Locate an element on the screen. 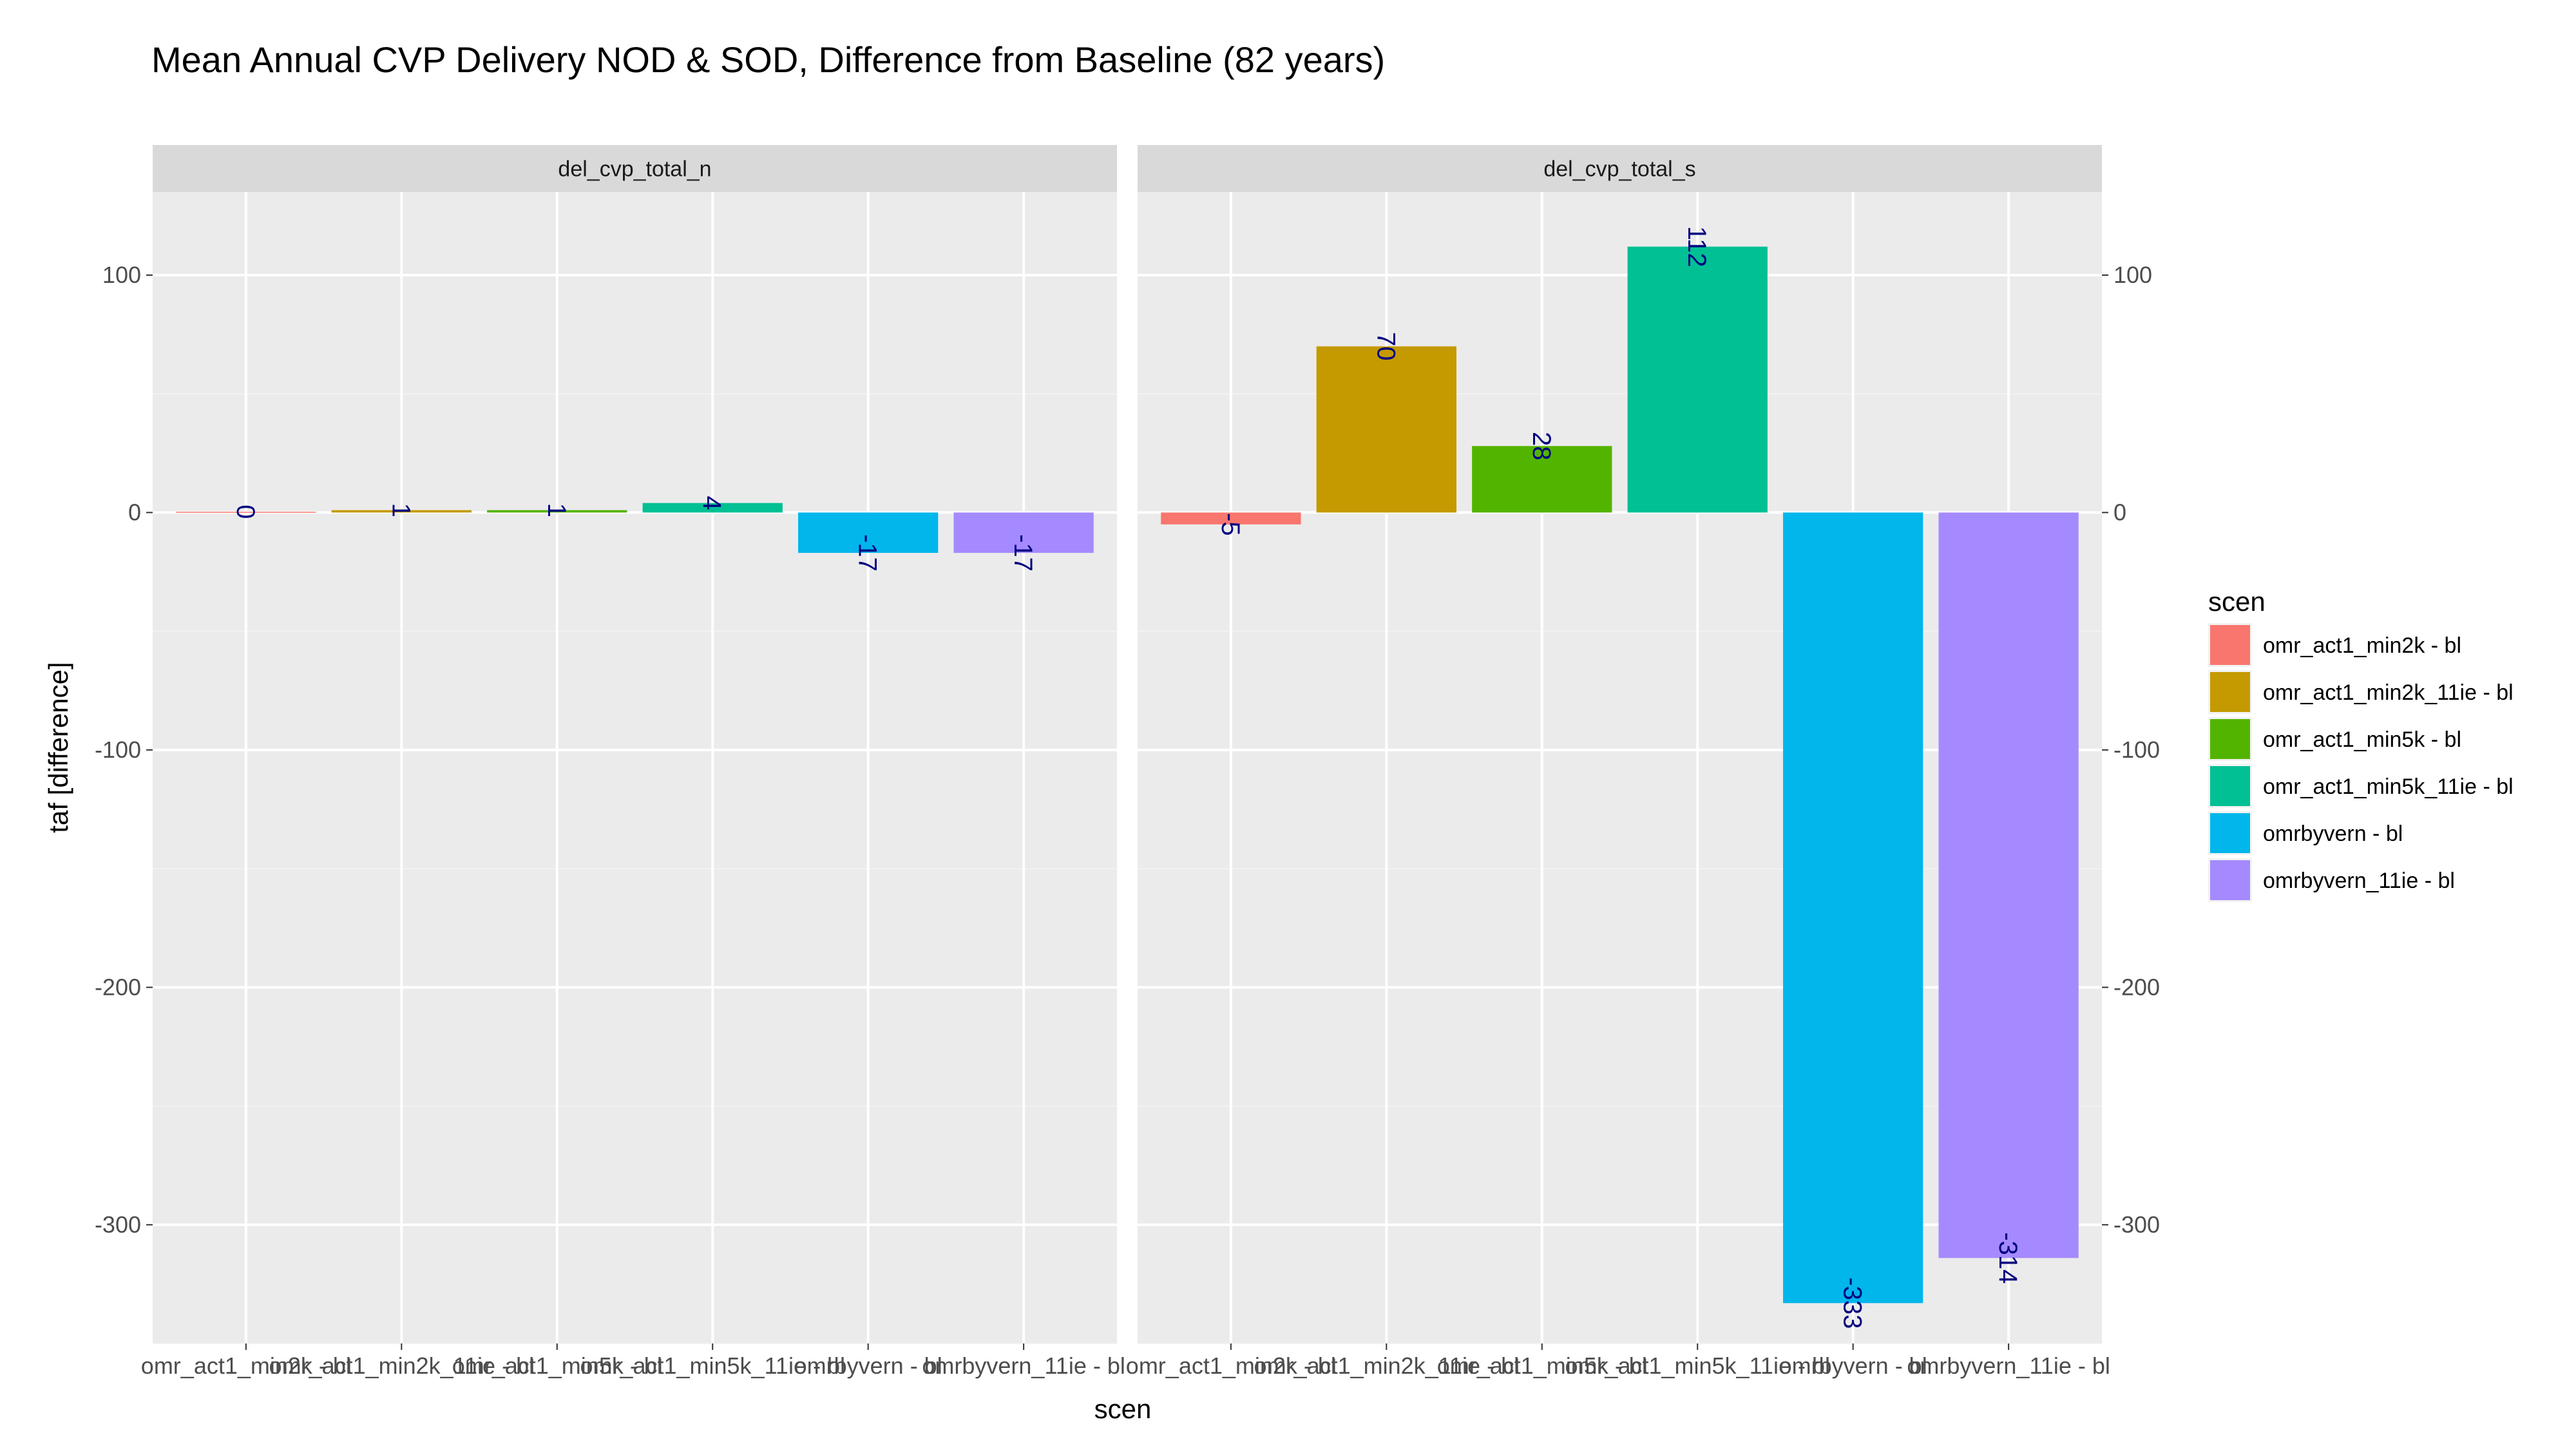 The height and width of the screenshot is (1453, 2576). data-label: -314 is located at coordinates (2008, 1258).